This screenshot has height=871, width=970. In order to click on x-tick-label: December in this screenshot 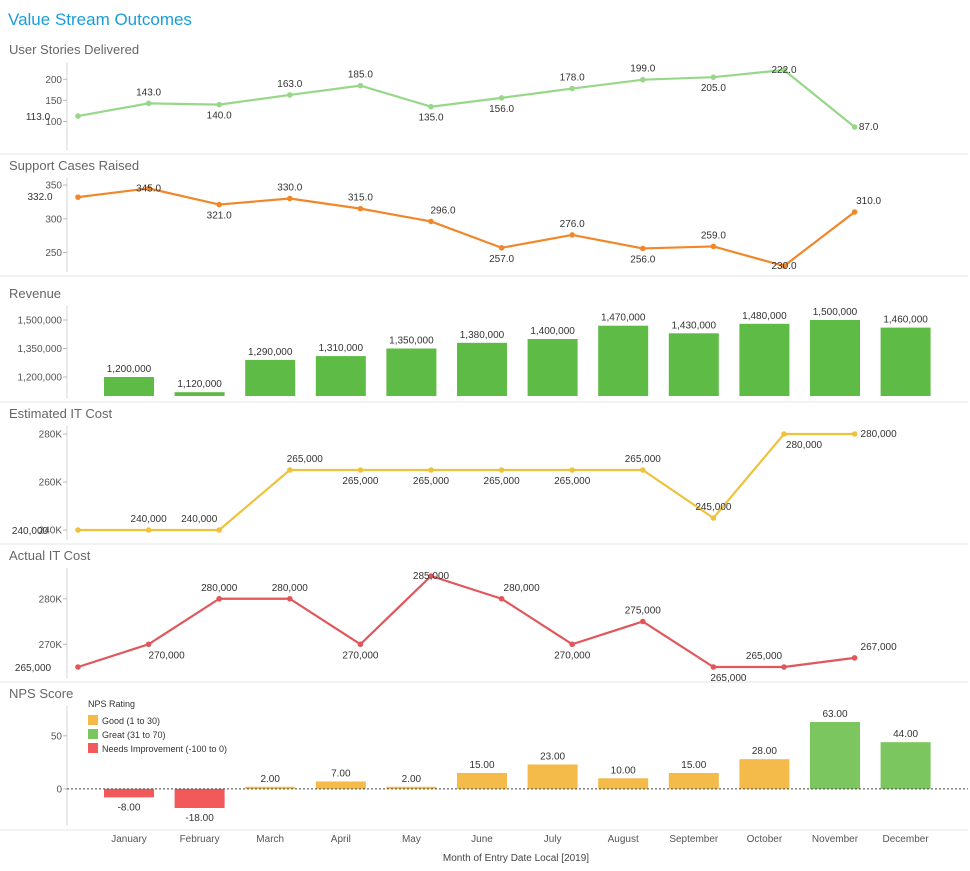, I will do `click(906, 839)`.